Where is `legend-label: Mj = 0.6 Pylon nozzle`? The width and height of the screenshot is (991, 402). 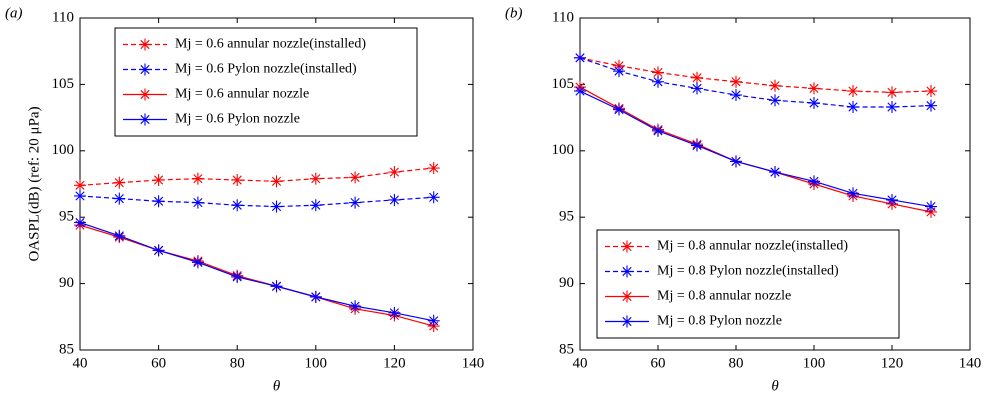
legend-label: Mj = 0.6 Pylon nozzle is located at coordinates (237, 119).